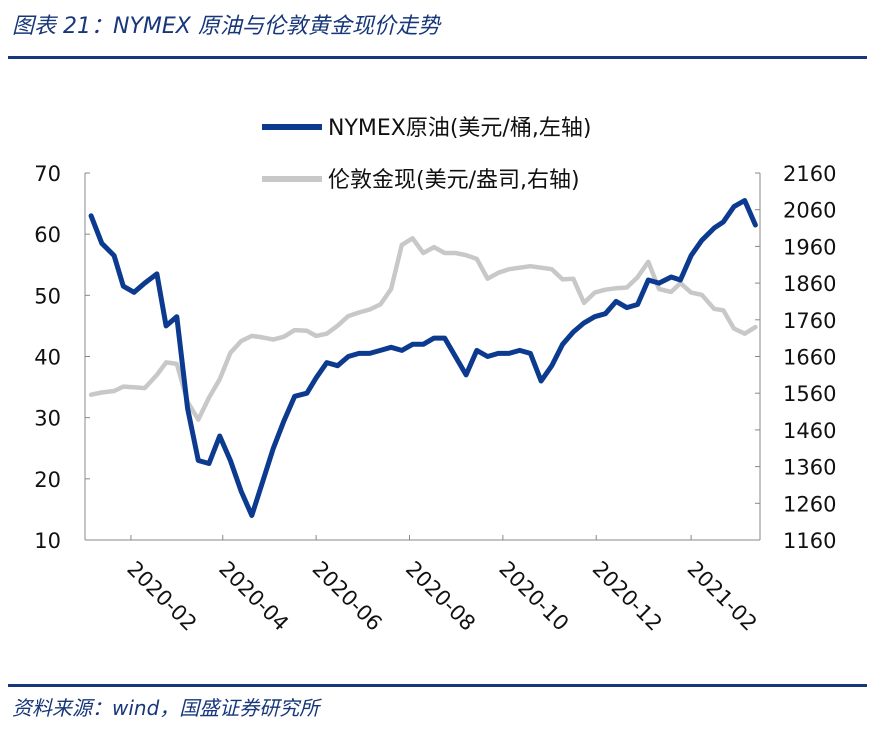 The height and width of the screenshot is (729, 875). Describe the element at coordinates (437, 685) in the screenshot. I see `source-divider` at that location.